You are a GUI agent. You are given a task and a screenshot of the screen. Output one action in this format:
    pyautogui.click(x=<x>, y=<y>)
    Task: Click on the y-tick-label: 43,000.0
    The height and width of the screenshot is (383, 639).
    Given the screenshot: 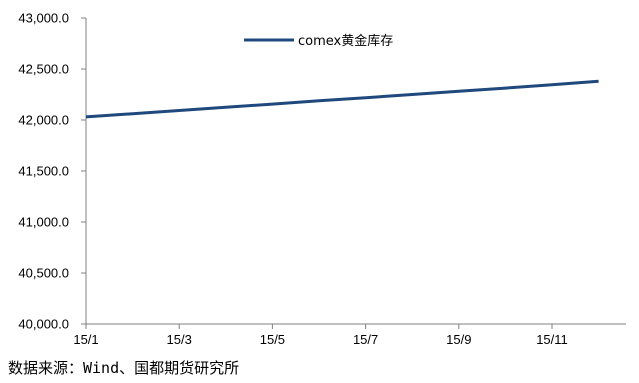 What is the action you would take?
    pyautogui.click(x=43, y=18)
    